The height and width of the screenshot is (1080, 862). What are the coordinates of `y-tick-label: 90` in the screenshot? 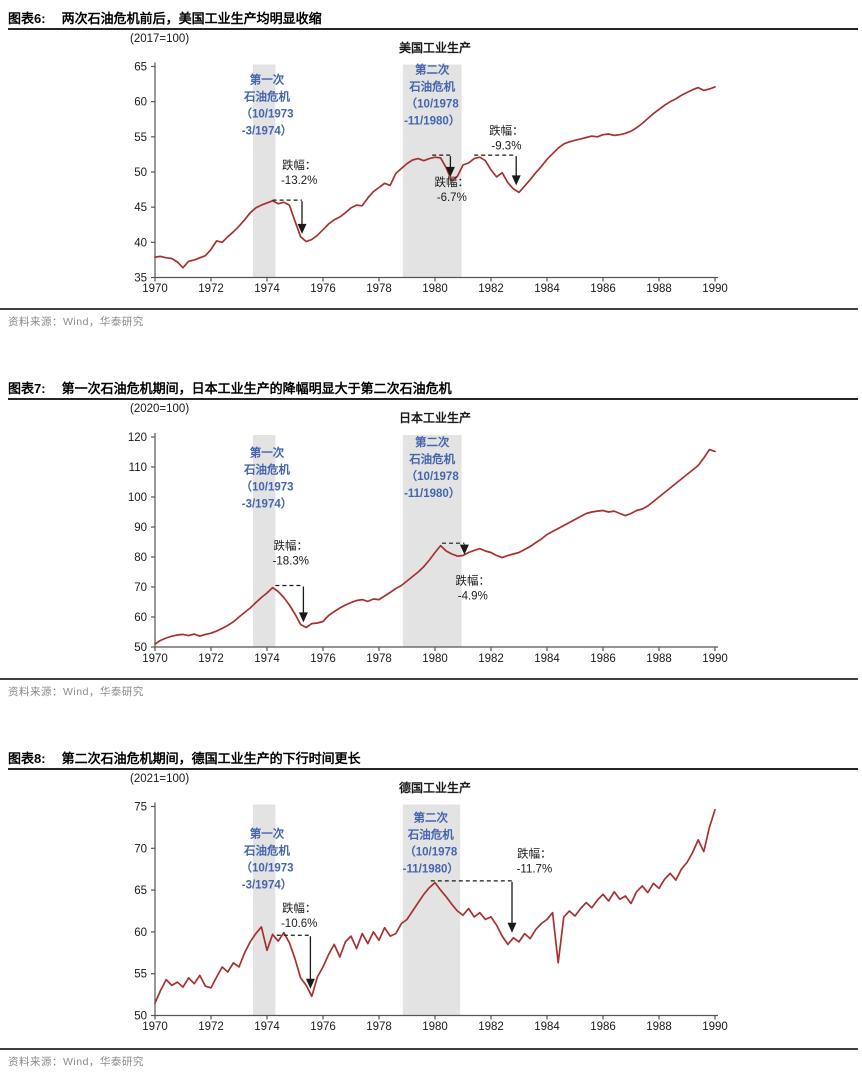 It's located at (140, 528).